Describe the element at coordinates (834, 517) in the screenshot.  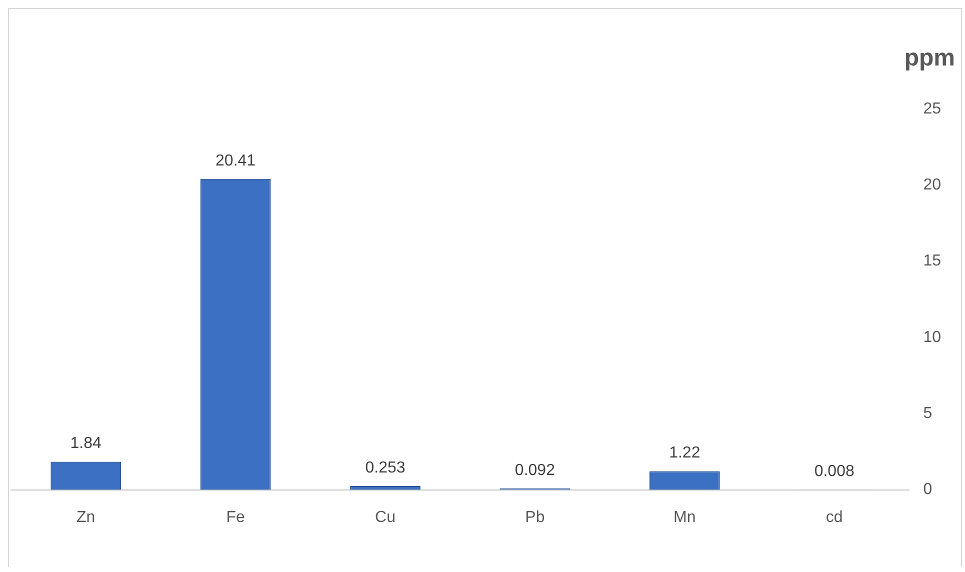
I see `x-tick-label: cd` at that location.